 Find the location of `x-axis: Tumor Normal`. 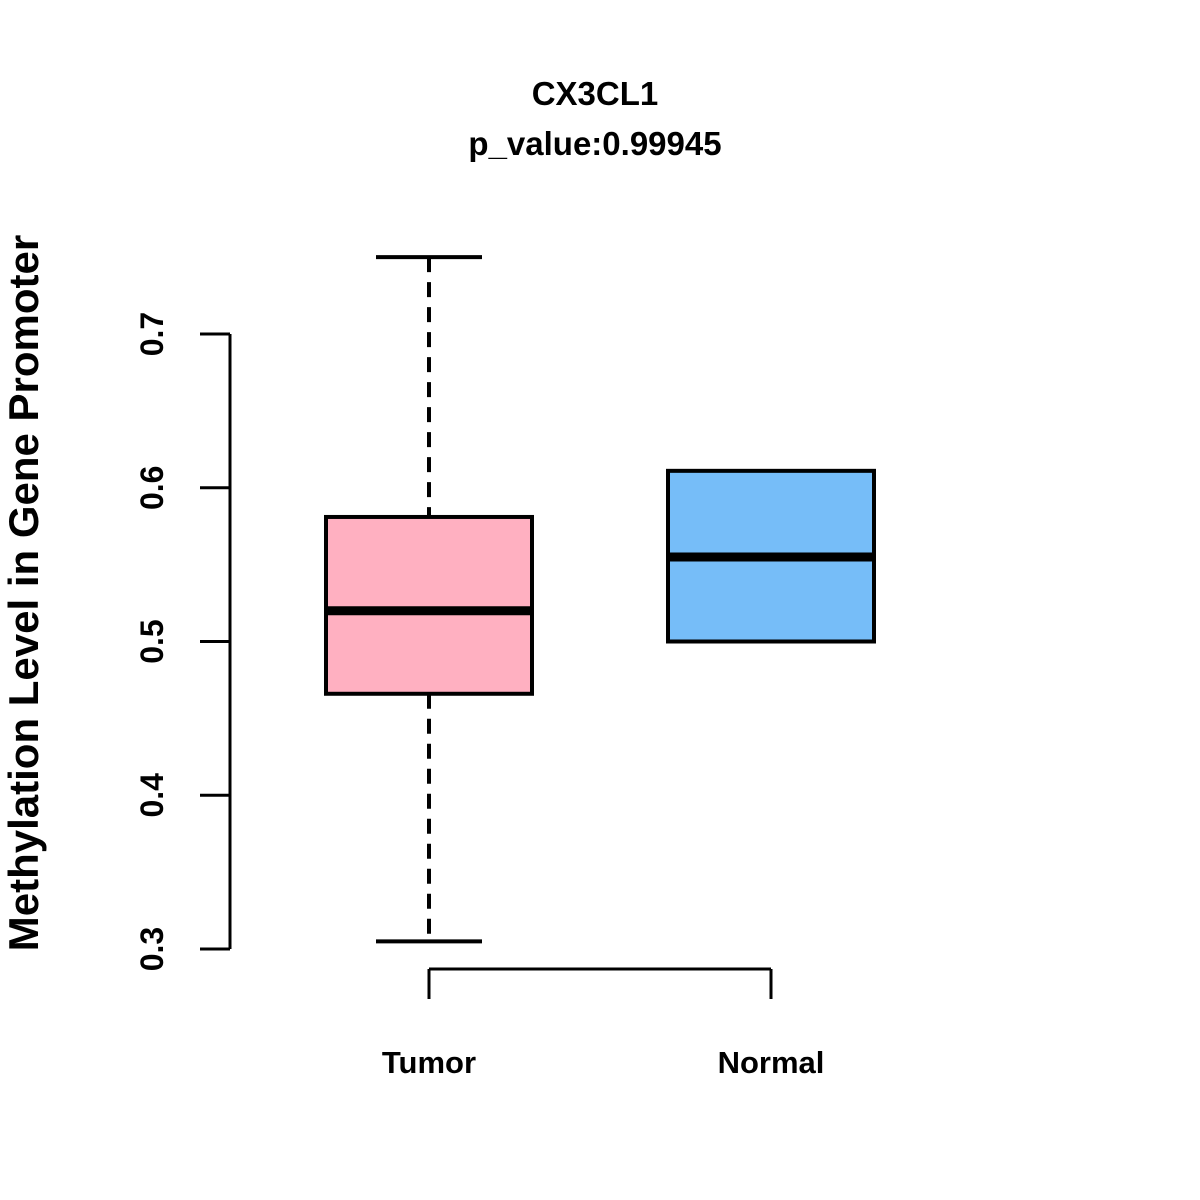

x-axis: Tumor Normal is located at coordinates (603, 1023).